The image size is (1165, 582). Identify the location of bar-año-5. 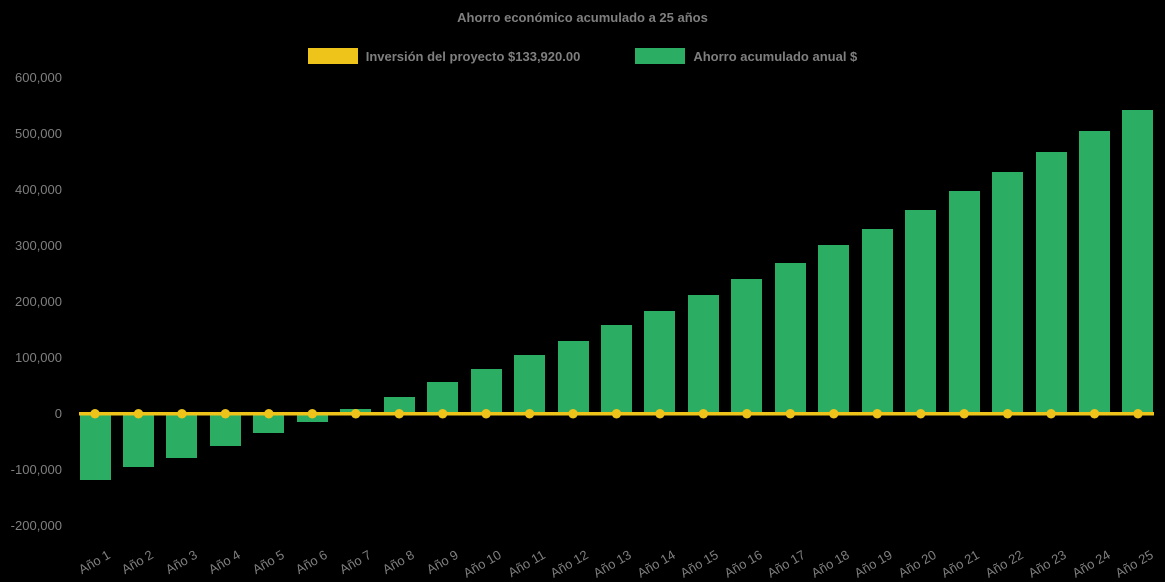
(269, 423).